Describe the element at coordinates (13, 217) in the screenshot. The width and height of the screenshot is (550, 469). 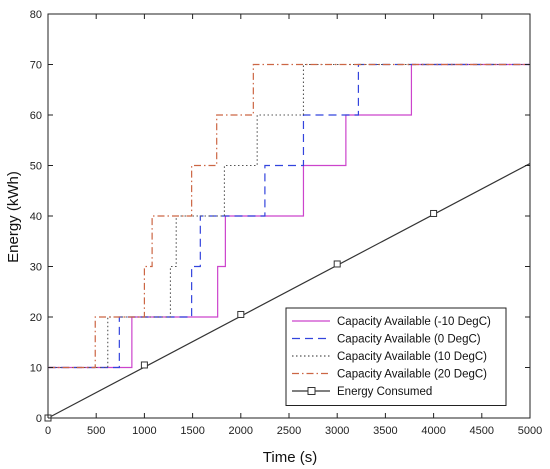
I see `y-axis-label: Energy (kWh)` at that location.